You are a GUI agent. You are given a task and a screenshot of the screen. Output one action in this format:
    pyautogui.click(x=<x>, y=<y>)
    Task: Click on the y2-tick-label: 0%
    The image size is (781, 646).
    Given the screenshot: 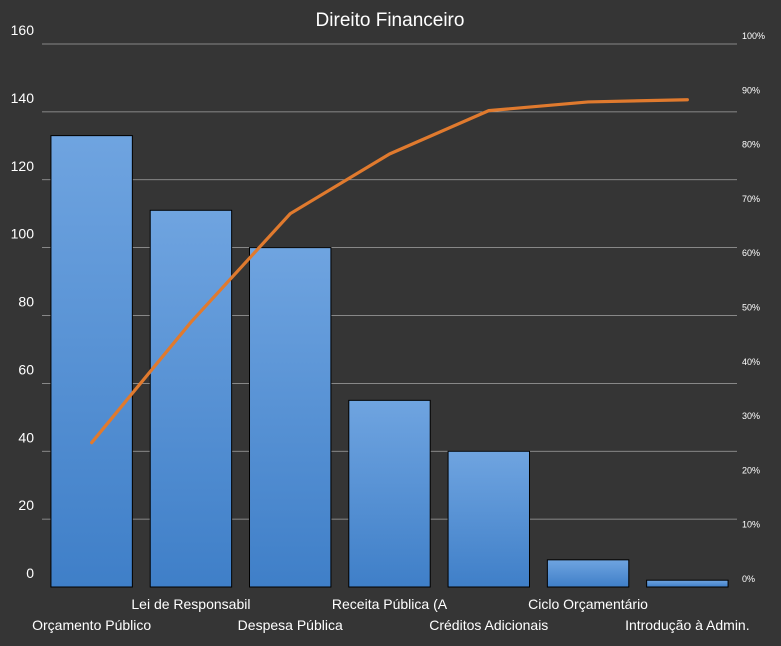 What is the action you would take?
    pyautogui.click(x=748, y=579)
    